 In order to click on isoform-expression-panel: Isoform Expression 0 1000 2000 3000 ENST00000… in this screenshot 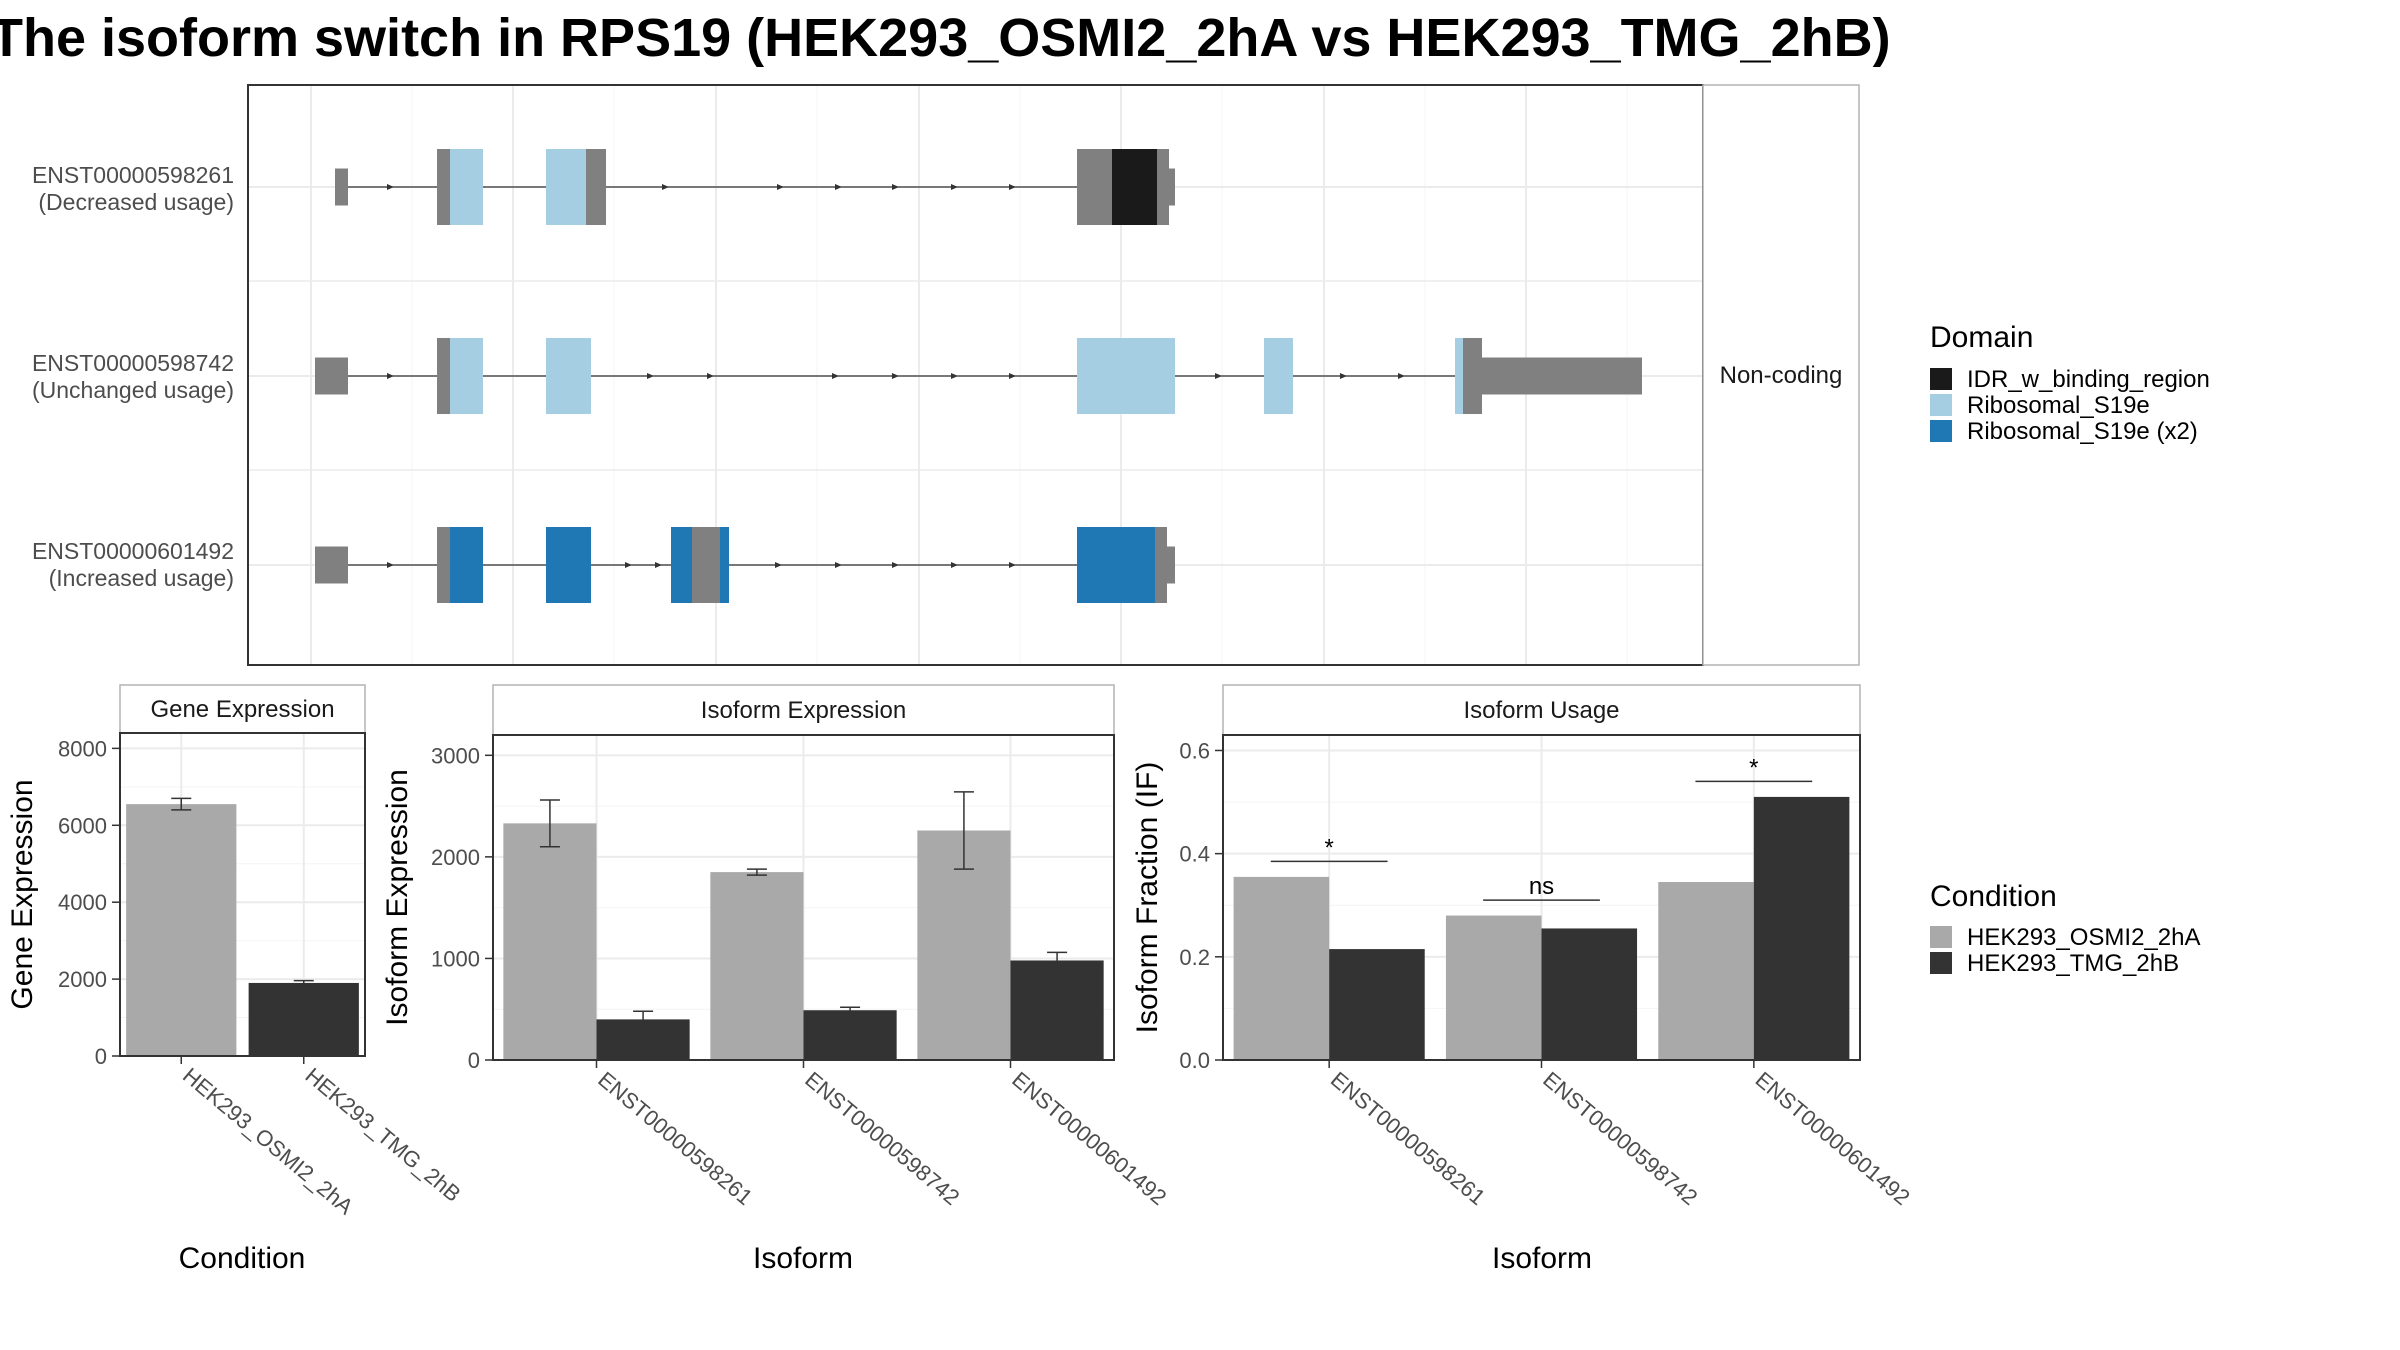, I will do `click(776, 979)`.